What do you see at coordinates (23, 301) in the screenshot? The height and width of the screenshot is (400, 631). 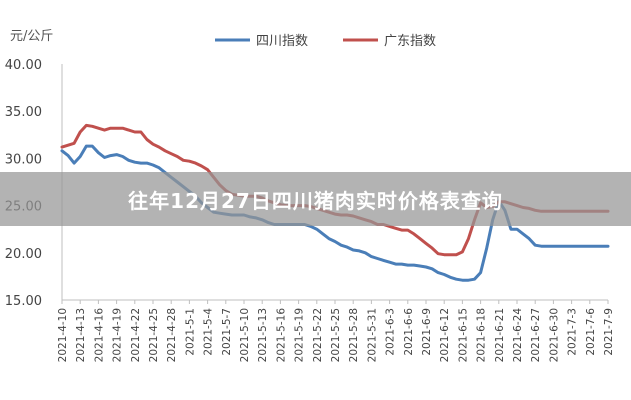 I see `y-tick-label: 15.00` at bounding box center [23, 301].